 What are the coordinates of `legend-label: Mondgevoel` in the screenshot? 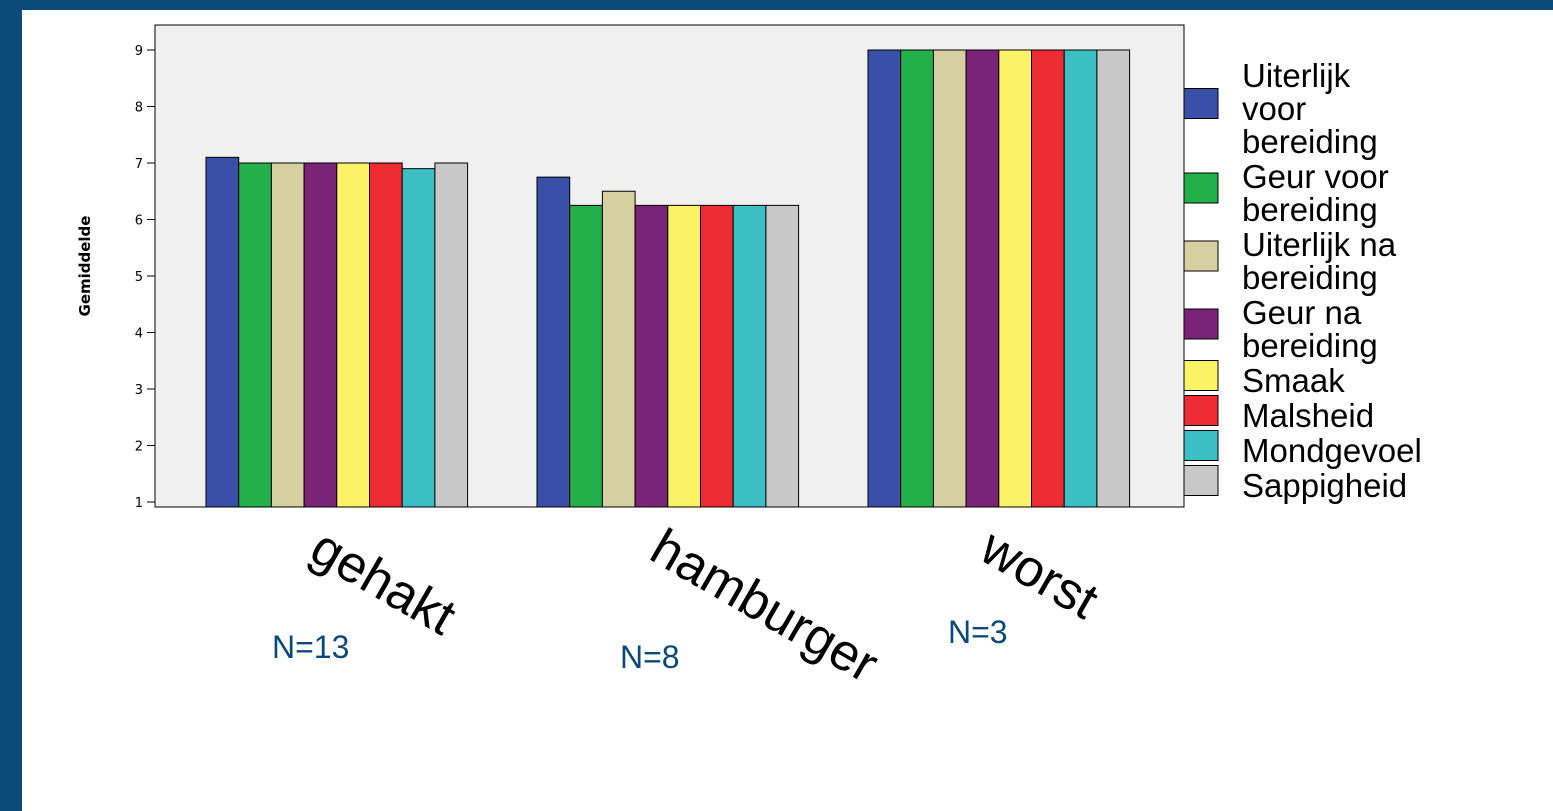 It's located at (1332, 450).